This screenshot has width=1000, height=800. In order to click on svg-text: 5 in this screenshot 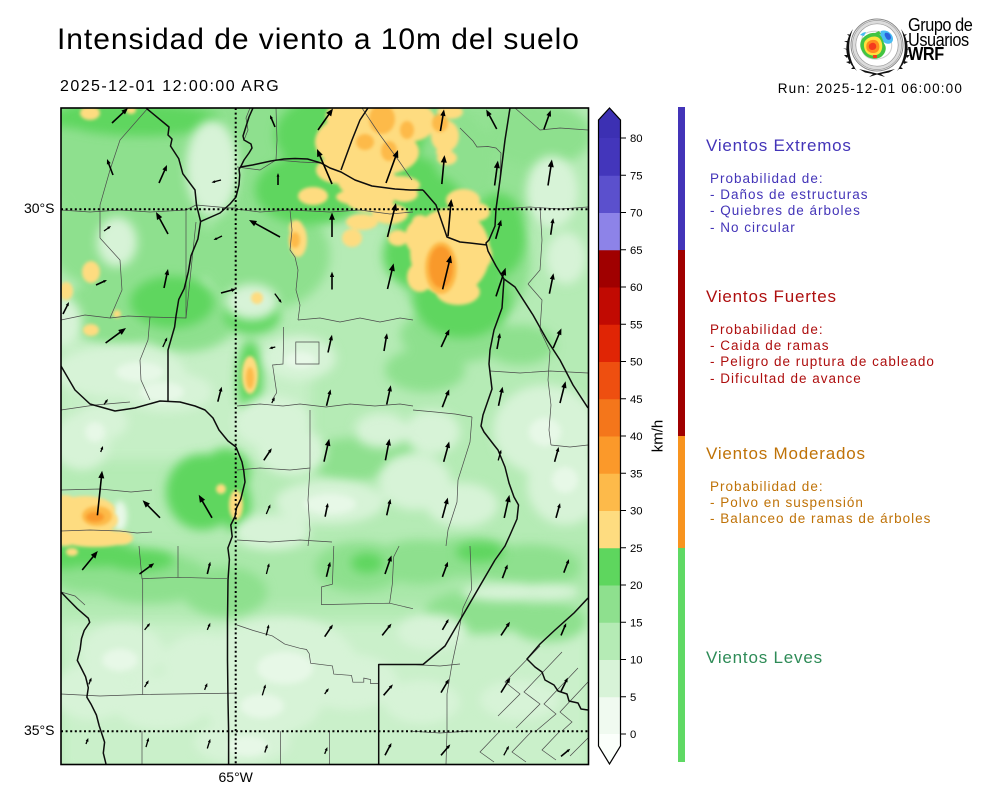, I will do `click(633, 698)`.